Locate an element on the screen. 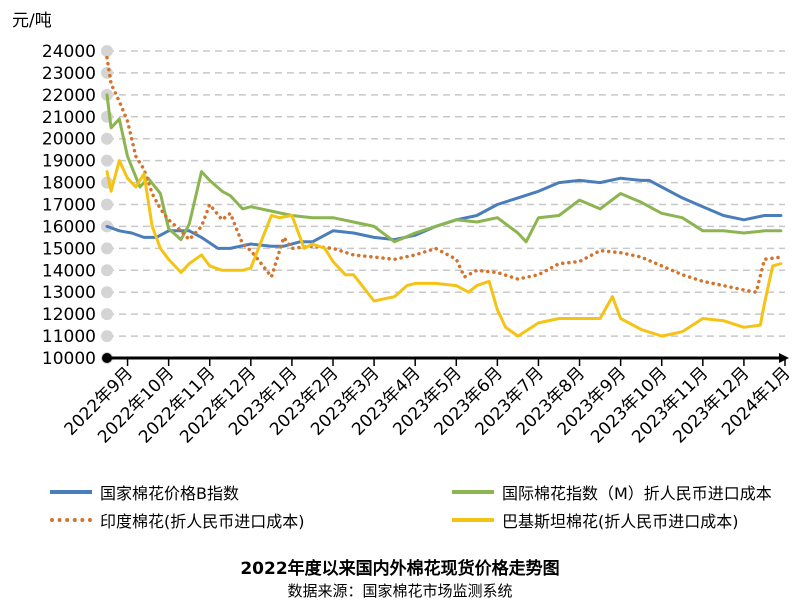 The height and width of the screenshot is (609, 800). legend-item-intl-cotton-index: 国际棉花指数（M）折人民币进口成本 is located at coordinates (612, 492).